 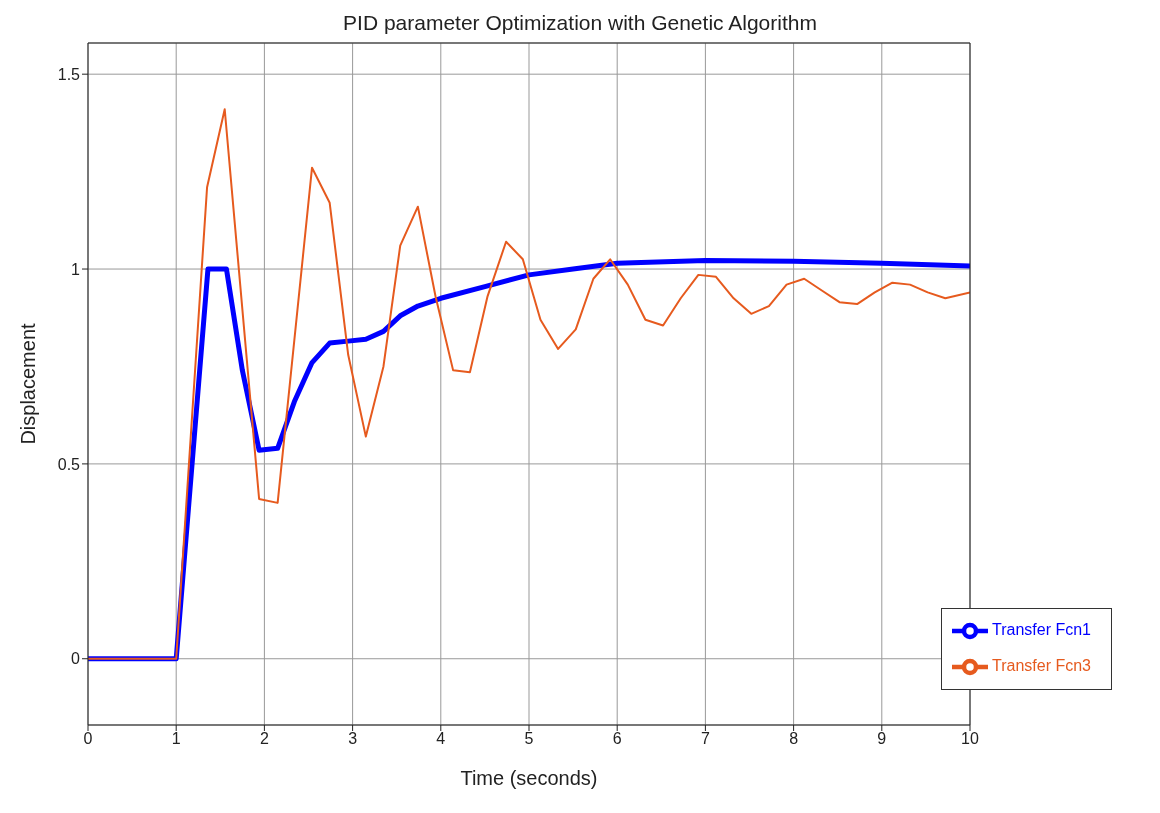 I want to click on x-axis-title: Time (seconds), so click(x=529, y=778).